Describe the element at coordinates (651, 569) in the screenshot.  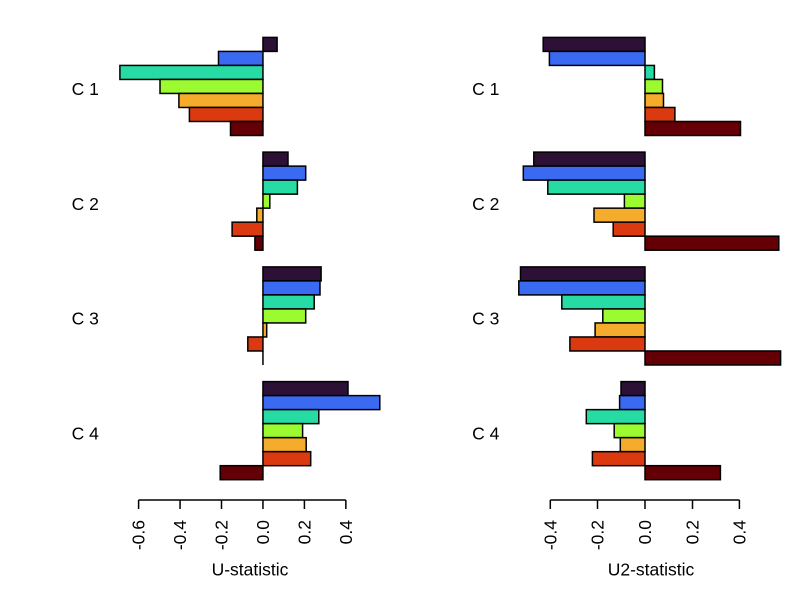
I see `svg-text: U2-statistic` at that location.